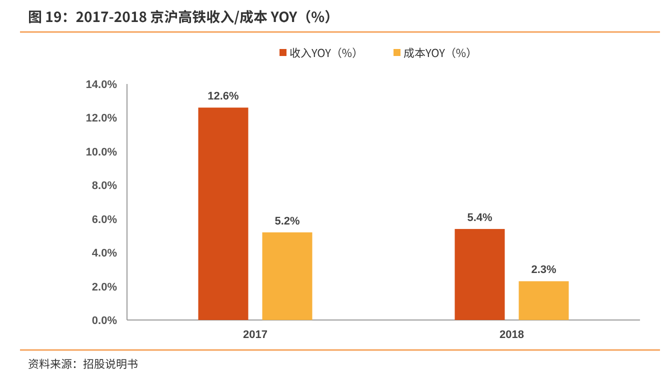  What do you see at coordinates (102, 118) in the screenshot?
I see `y-tick-label: 12.0%` at bounding box center [102, 118].